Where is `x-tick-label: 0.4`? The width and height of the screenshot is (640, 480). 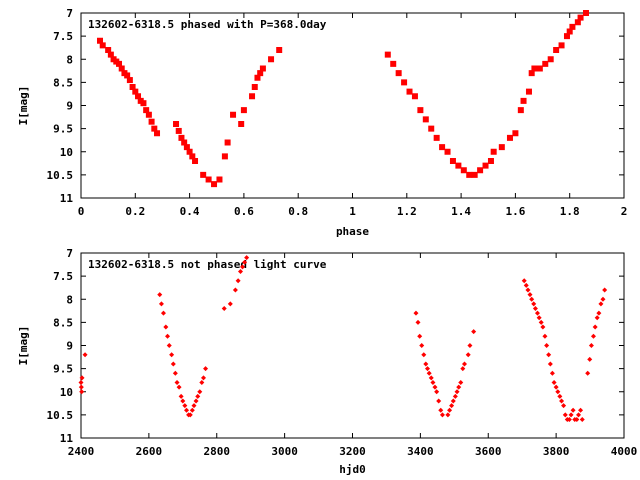 x-tick-label: 0.4 is located at coordinates (190, 211).